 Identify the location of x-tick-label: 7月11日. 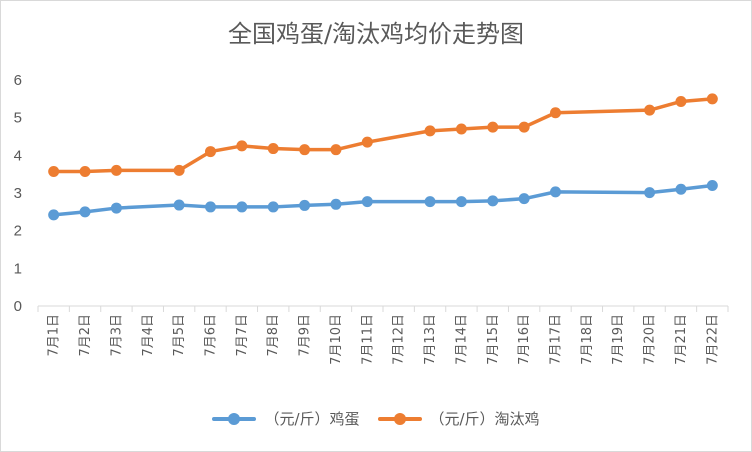
(367, 339).